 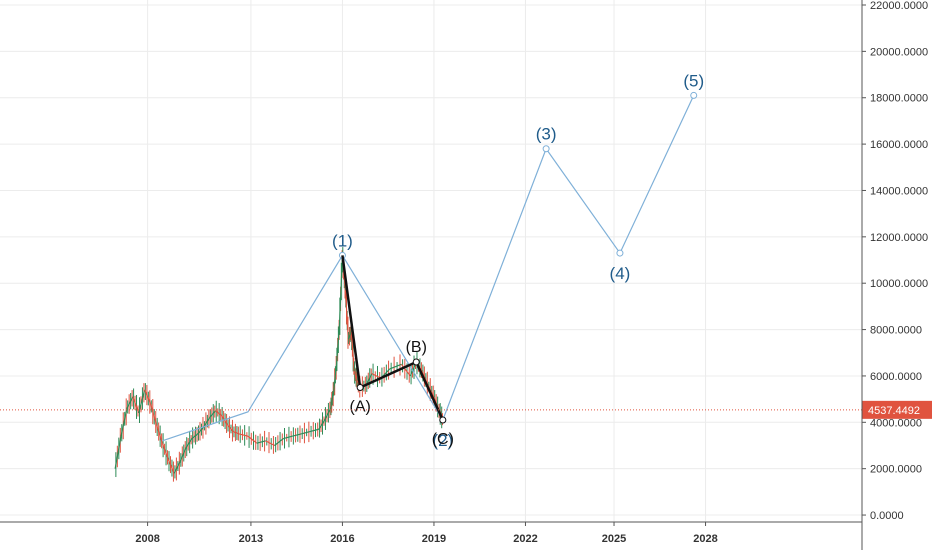 I want to click on x-tick-label: 2025, so click(x=614, y=539).